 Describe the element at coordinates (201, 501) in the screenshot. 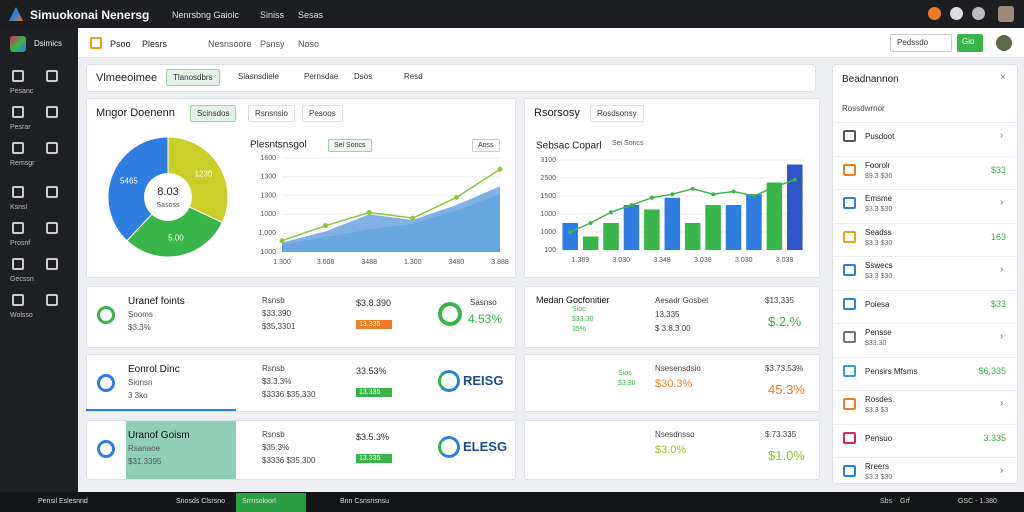

I see `bottom-item: Snosds Clsrsno` at that location.